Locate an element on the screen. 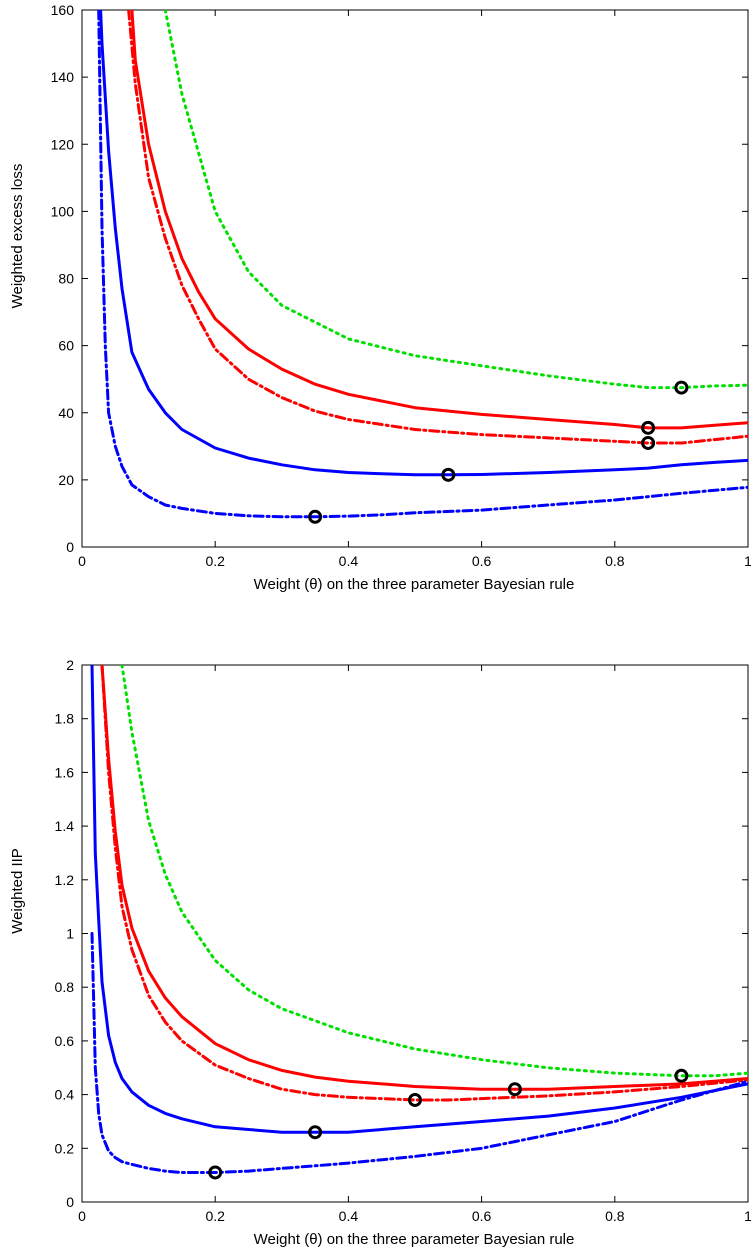 The image size is (751, 1255). y-tick-label: 40 is located at coordinates (66, 413).